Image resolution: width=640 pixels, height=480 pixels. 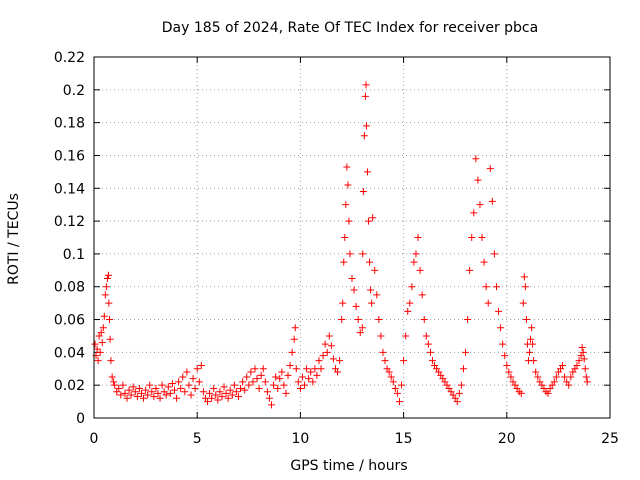 I want to click on y-tick-label: 0.04, so click(x=69, y=353).